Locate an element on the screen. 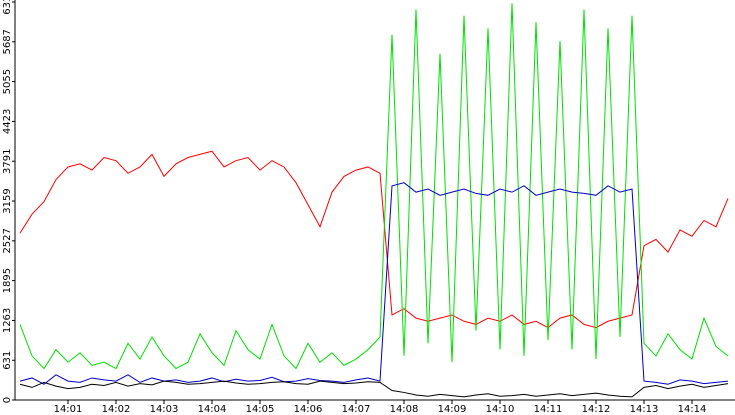 The width and height of the screenshot is (735, 415). y-tick-label: 2527 is located at coordinates (7, 240).